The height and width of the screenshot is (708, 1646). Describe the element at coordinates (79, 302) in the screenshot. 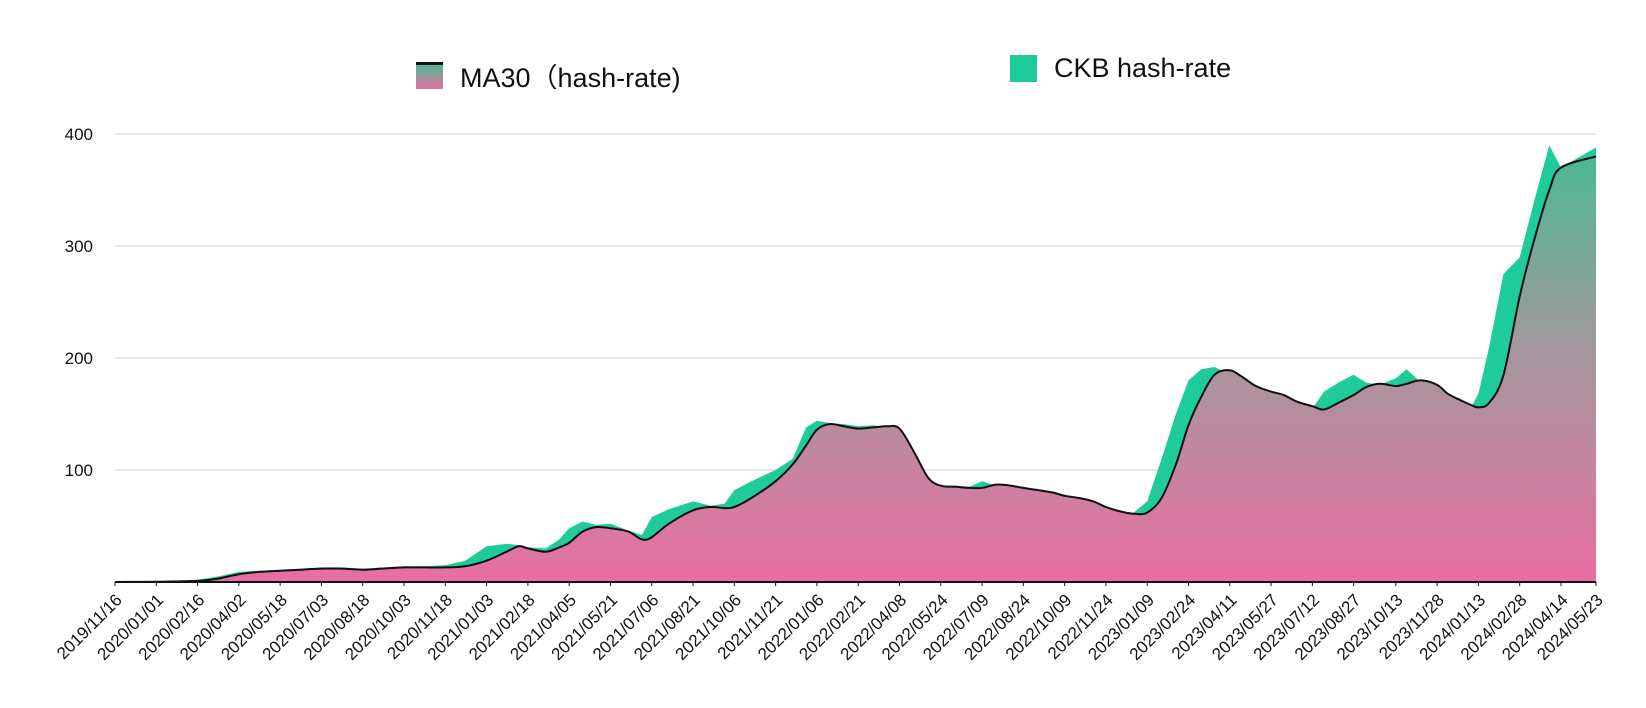

I see `y-axis: 100 200 300 400` at that location.